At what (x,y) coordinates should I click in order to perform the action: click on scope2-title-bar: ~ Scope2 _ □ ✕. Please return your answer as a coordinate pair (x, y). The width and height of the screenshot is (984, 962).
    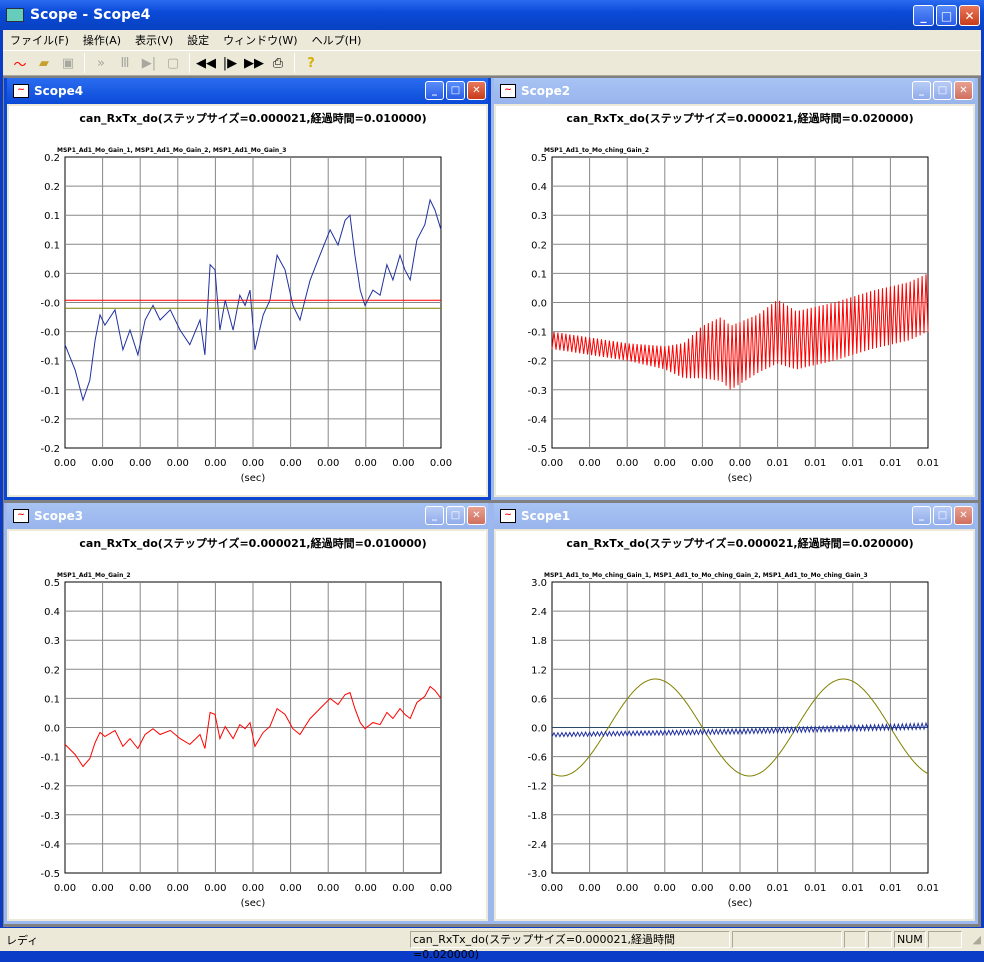
    Looking at the image, I should click on (734, 91).